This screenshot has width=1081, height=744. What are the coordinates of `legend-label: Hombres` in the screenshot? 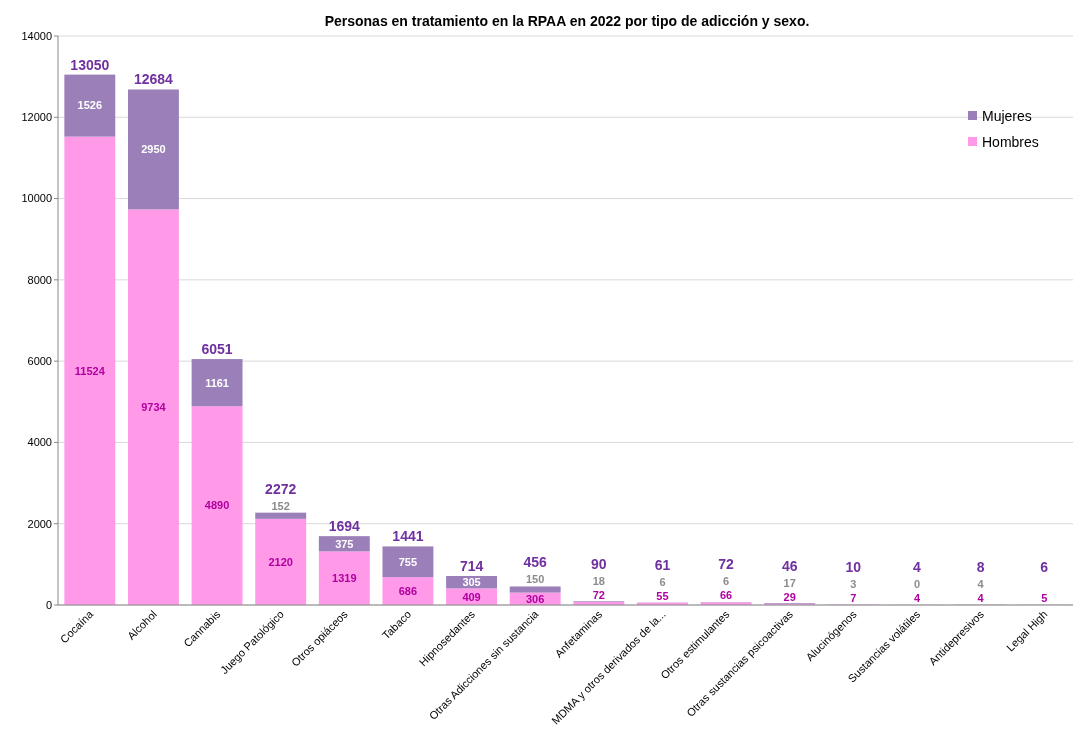 It's located at (1010, 141).